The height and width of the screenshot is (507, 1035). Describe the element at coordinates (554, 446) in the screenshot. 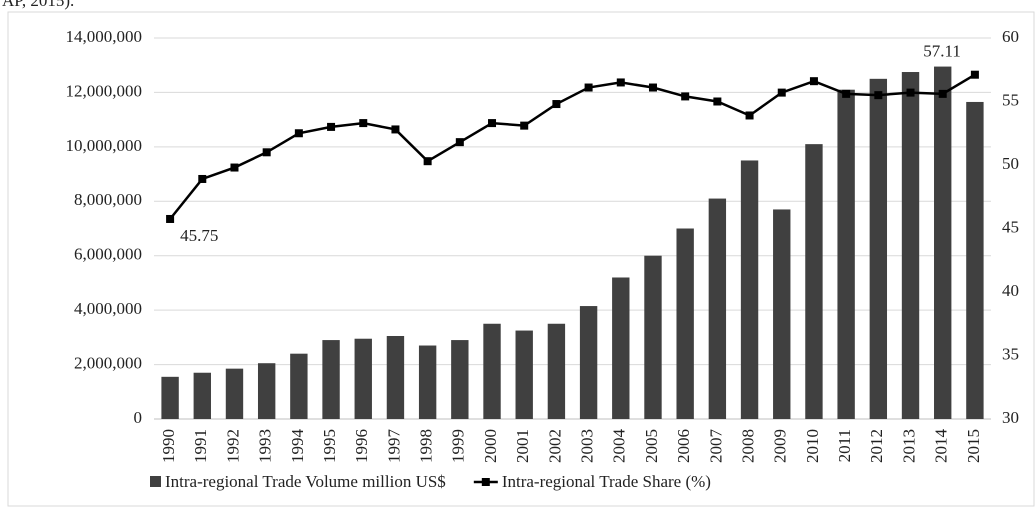

I see `x-tick-label: 2002` at that location.